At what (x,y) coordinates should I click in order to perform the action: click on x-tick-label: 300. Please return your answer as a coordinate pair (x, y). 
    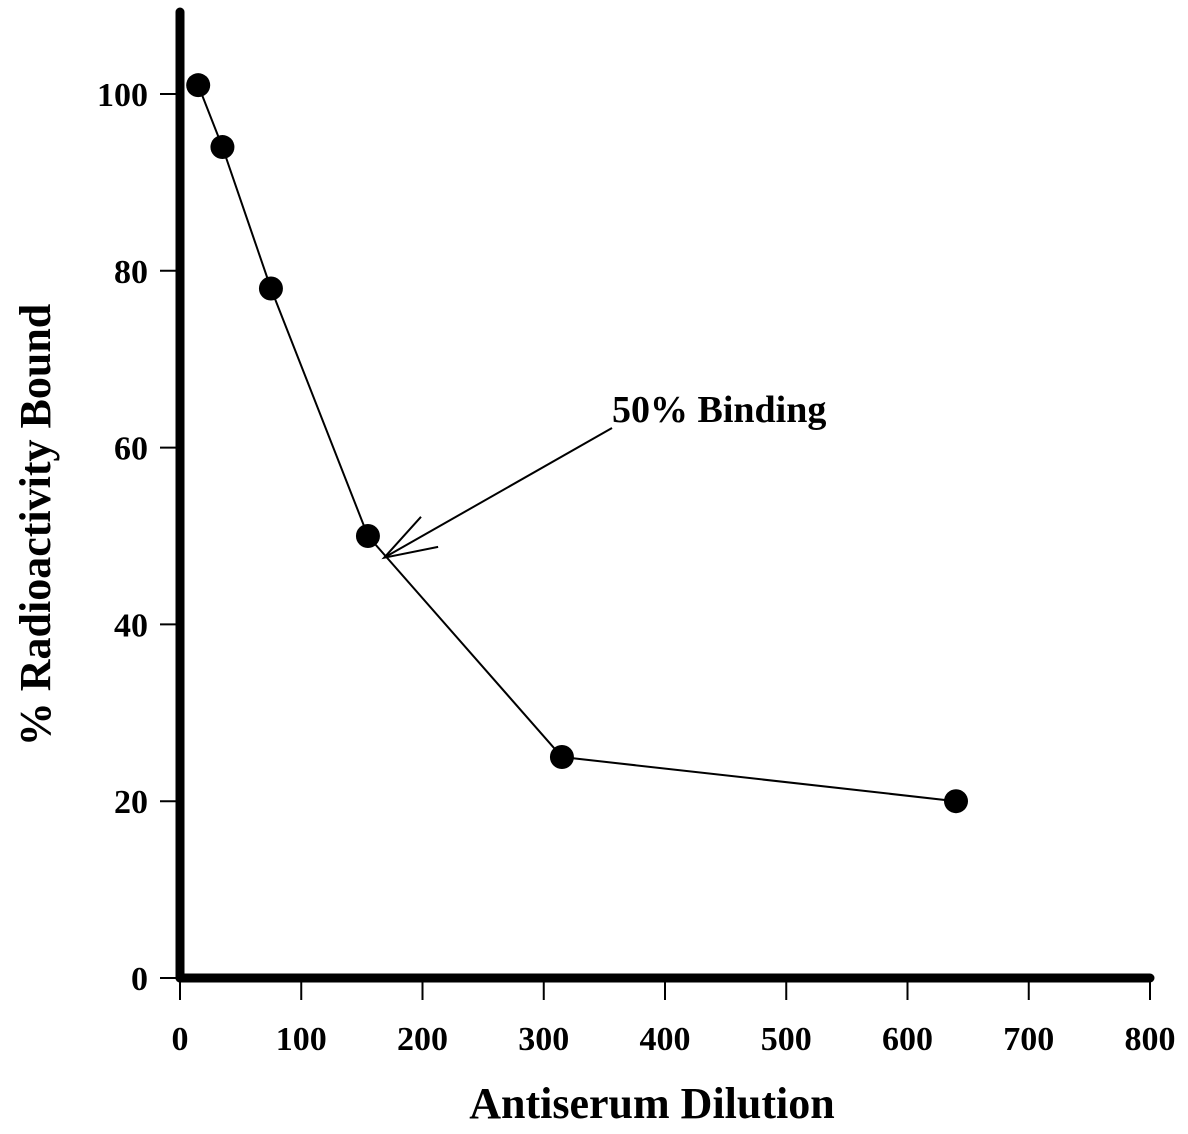
    Looking at the image, I should click on (543, 1039).